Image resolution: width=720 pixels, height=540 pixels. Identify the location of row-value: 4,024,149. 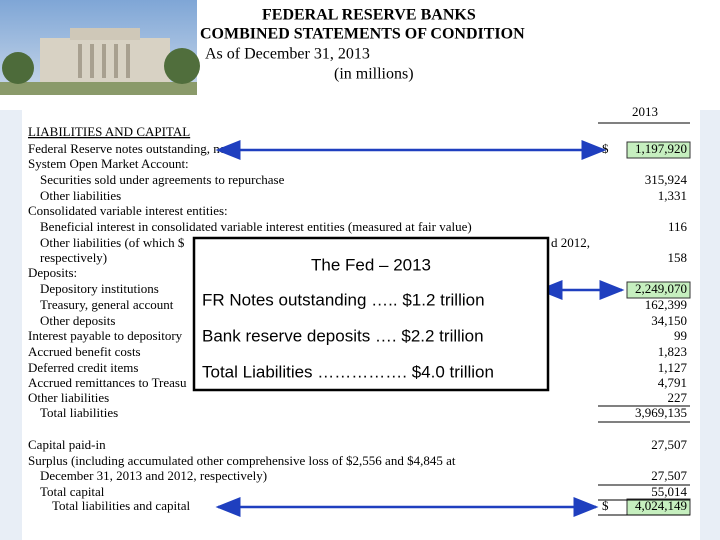
(661, 505).